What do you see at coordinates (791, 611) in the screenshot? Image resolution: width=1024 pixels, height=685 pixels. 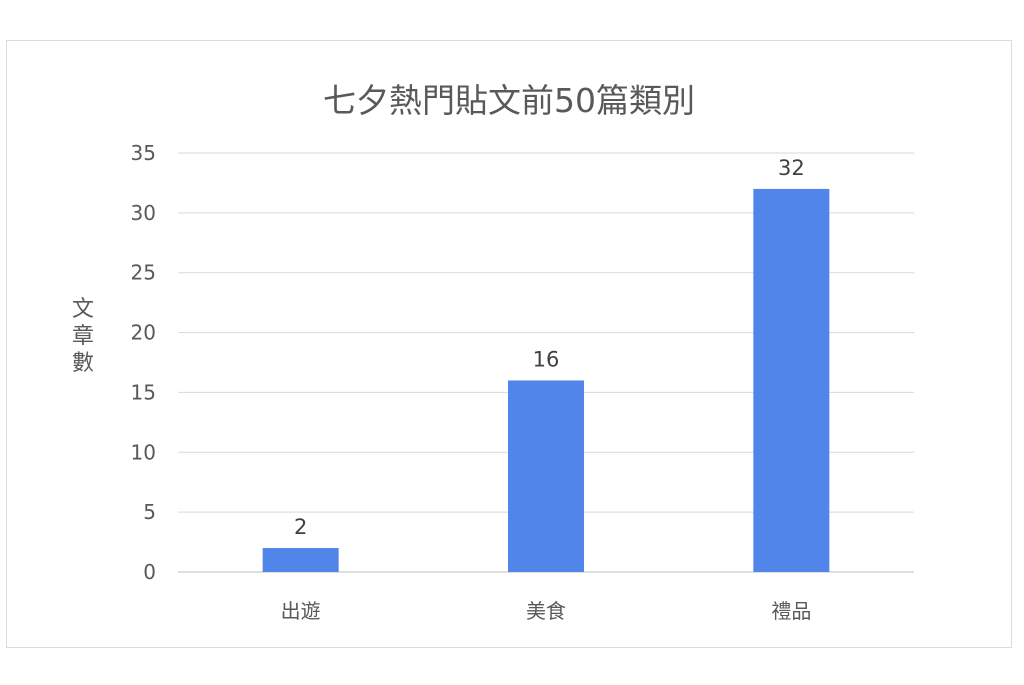 I see `x-category-label: 禮品` at bounding box center [791, 611].